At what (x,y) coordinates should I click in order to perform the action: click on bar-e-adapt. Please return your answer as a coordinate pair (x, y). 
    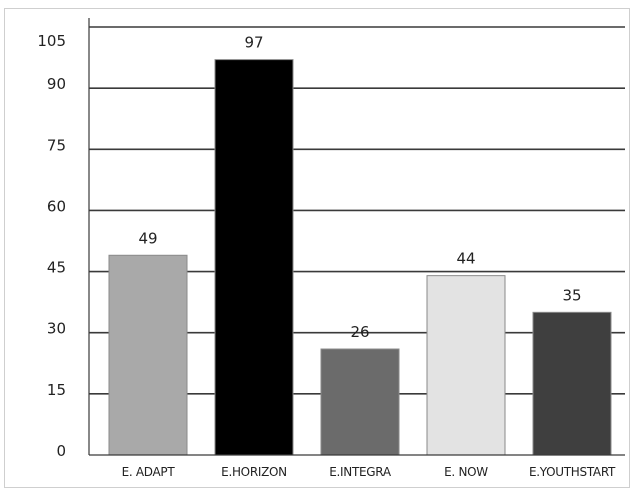
    Looking at the image, I should click on (148, 355).